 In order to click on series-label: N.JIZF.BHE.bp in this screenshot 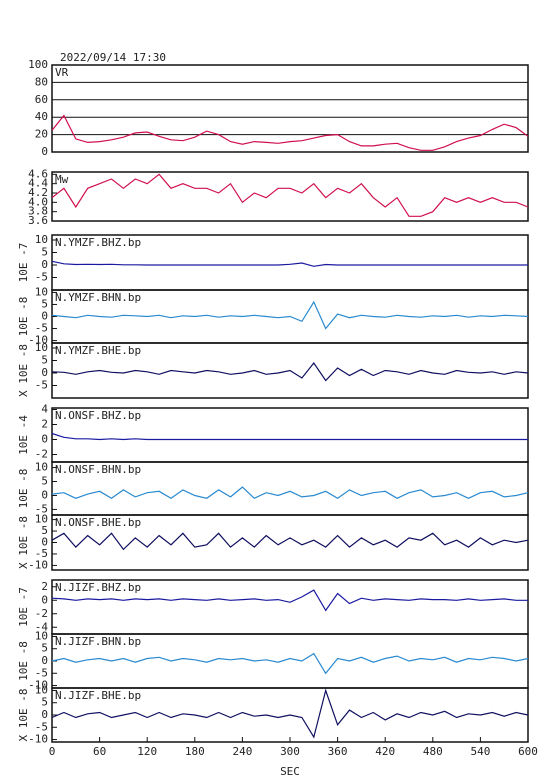, I will do `click(98, 695)`.